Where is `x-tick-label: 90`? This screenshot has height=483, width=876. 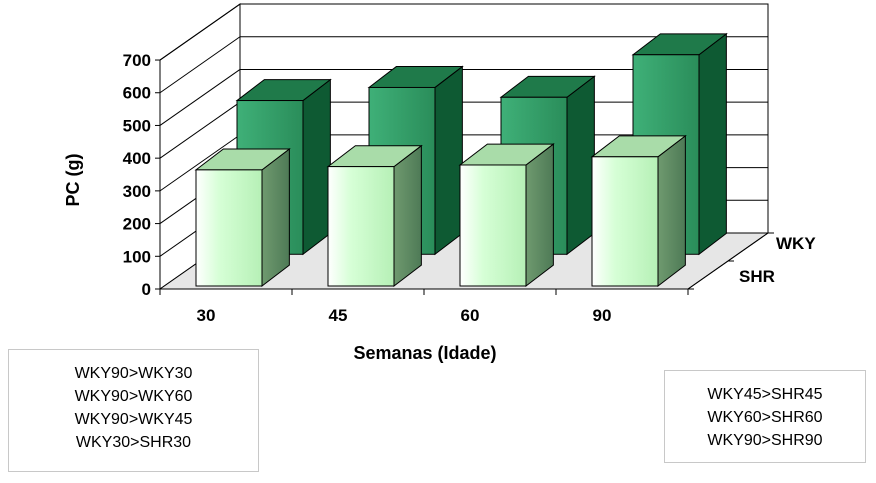
x-tick-label: 90 is located at coordinates (602, 315).